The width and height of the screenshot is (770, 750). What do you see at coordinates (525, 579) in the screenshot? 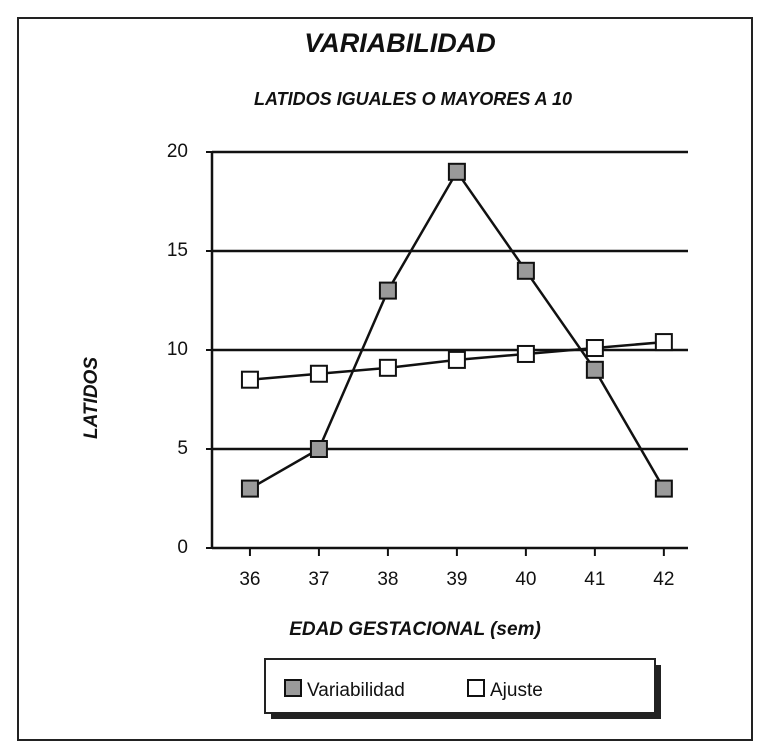
I see `x-tick-label: 40` at bounding box center [525, 579].